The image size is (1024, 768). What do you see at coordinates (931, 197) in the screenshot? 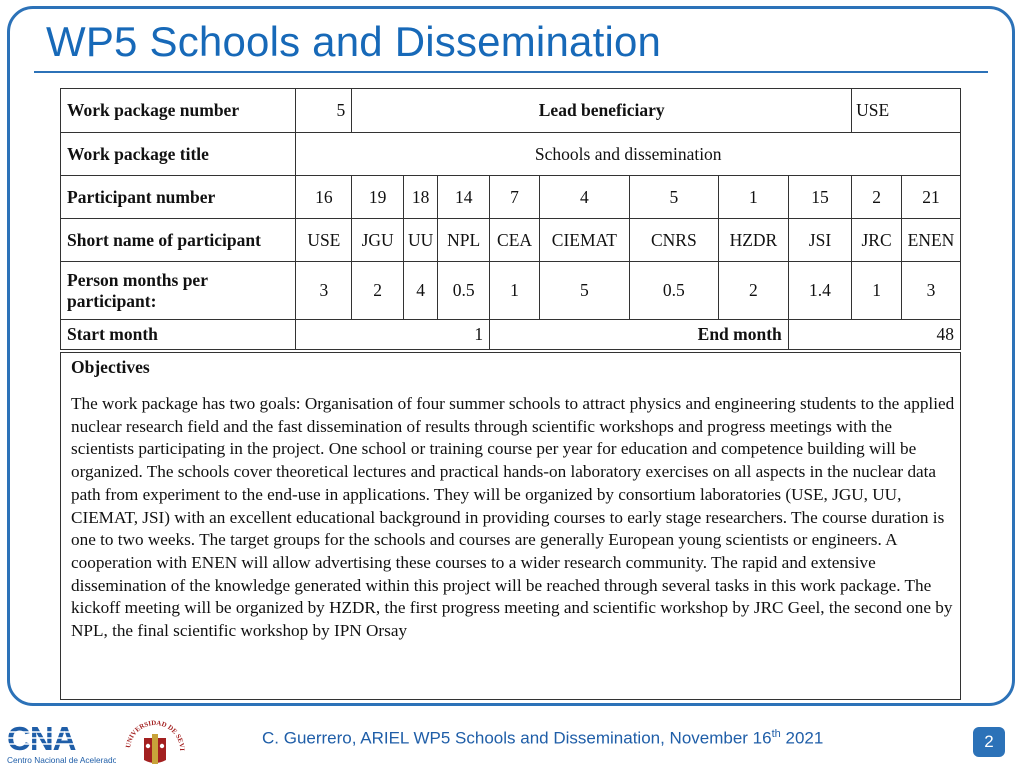
I see `participant-number-cell: 21` at bounding box center [931, 197].